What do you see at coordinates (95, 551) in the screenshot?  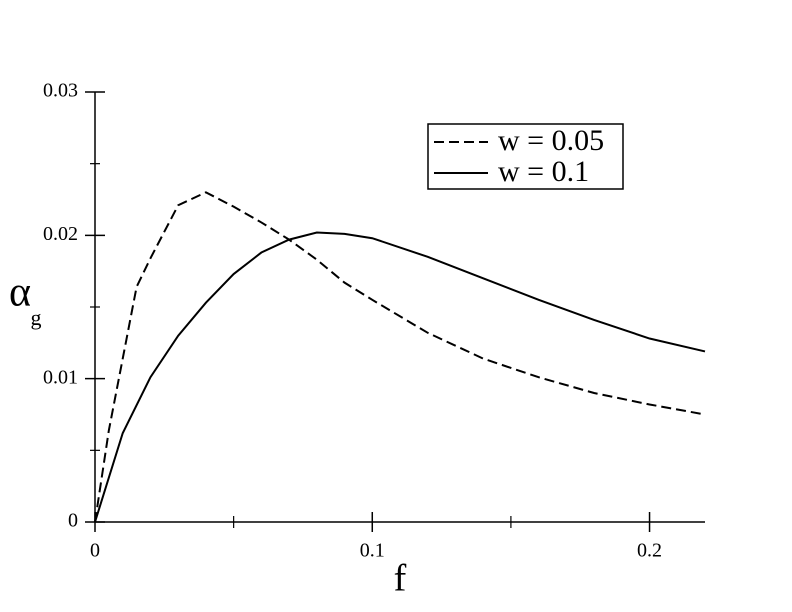 I see `x-tick-label: 0` at bounding box center [95, 551].